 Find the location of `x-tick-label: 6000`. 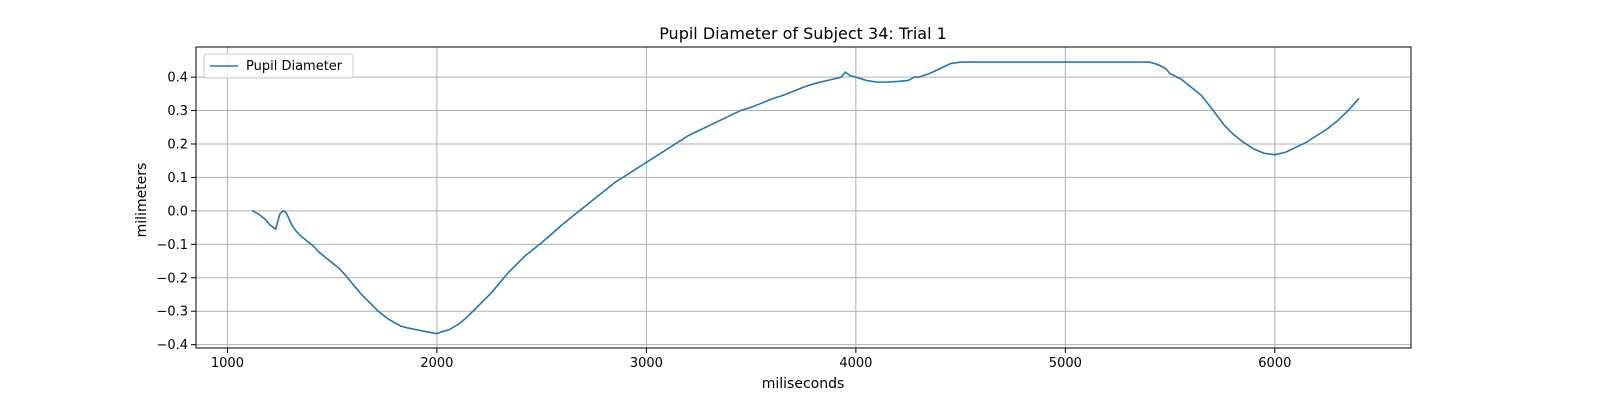

x-tick-label: 6000 is located at coordinates (1274, 363).